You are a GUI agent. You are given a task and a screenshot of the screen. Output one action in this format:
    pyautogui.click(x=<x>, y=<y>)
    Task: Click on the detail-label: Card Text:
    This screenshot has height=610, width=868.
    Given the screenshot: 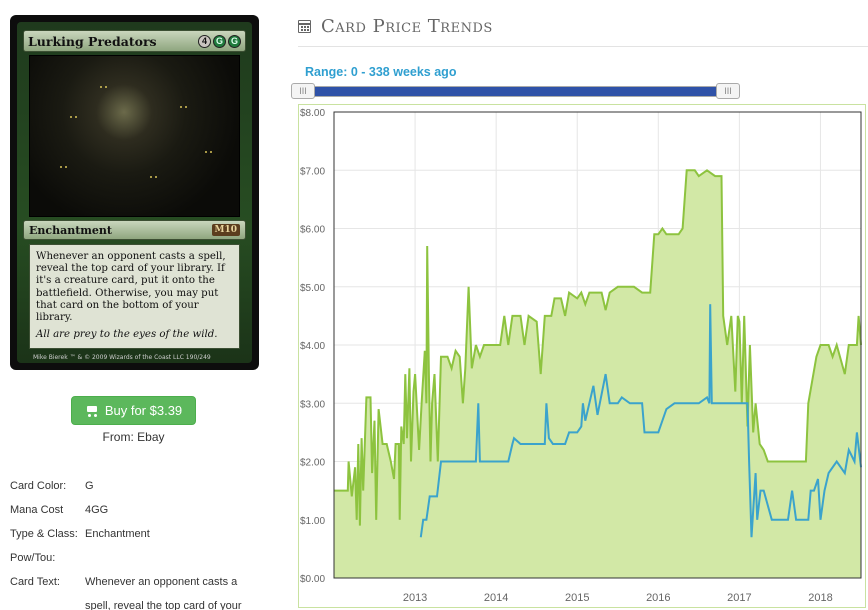 What is the action you would take?
    pyautogui.click(x=35, y=582)
    